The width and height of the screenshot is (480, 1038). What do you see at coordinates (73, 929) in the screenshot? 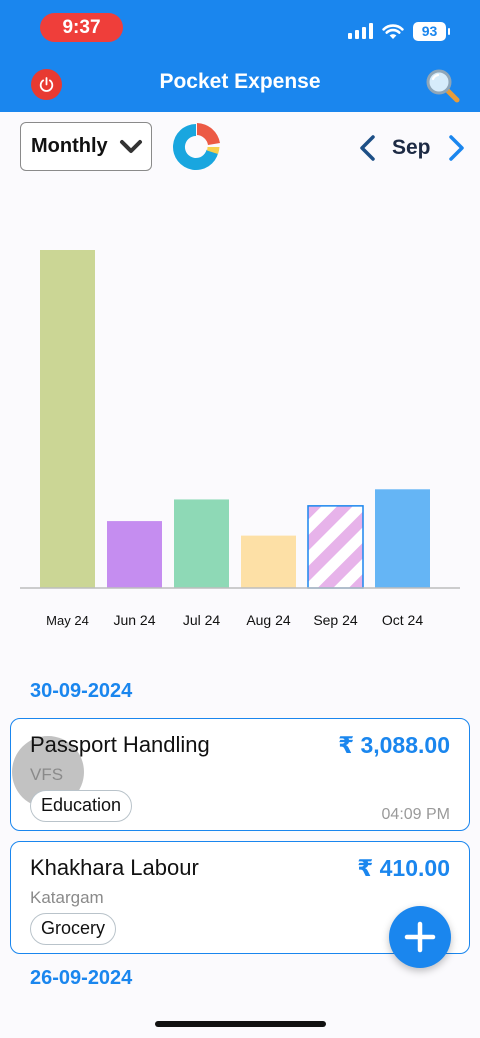
I see `category-tag: Grocery` at bounding box center [73, 929].